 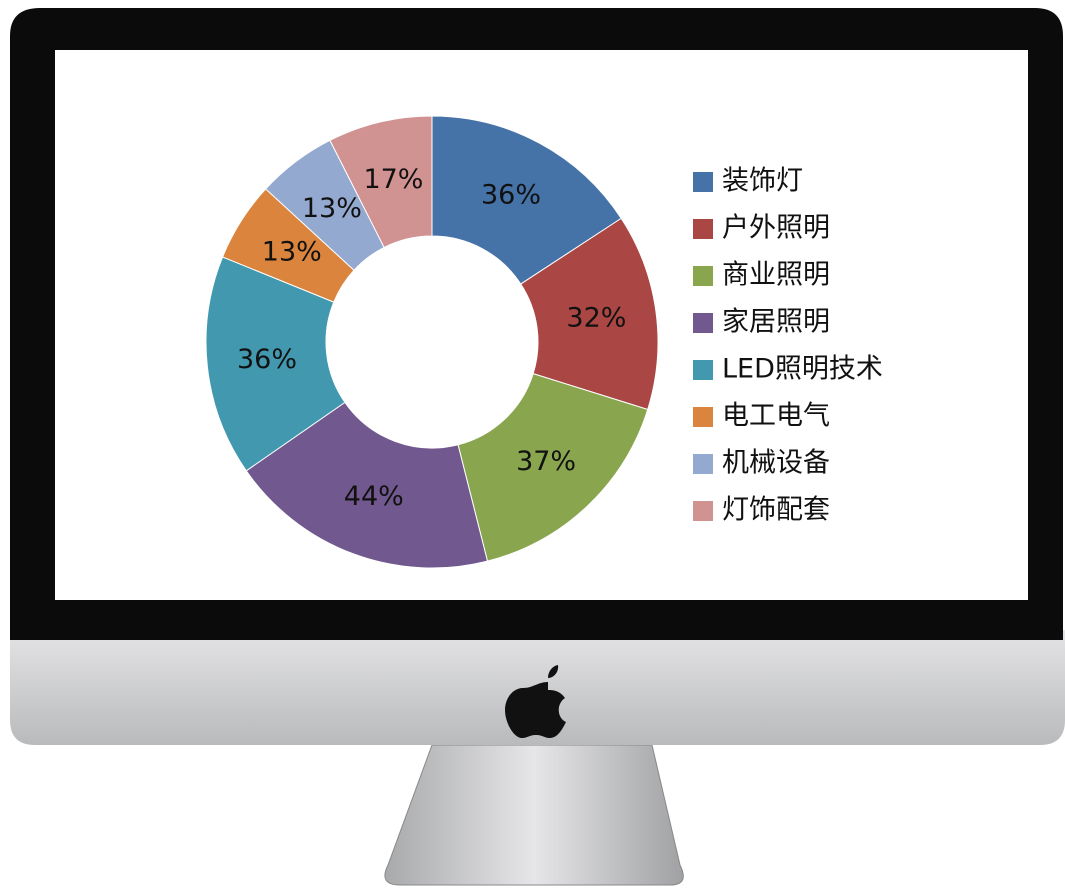 I want to click on data-label: 17%, so click(x=393, y=179).